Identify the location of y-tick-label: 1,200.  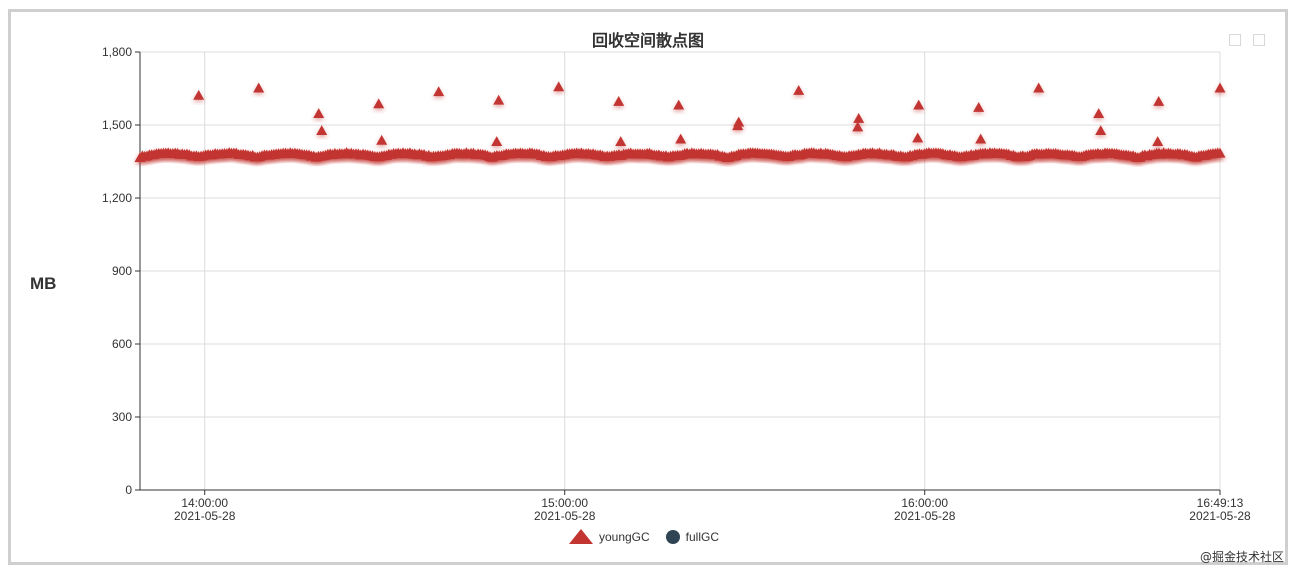
(117, 198).